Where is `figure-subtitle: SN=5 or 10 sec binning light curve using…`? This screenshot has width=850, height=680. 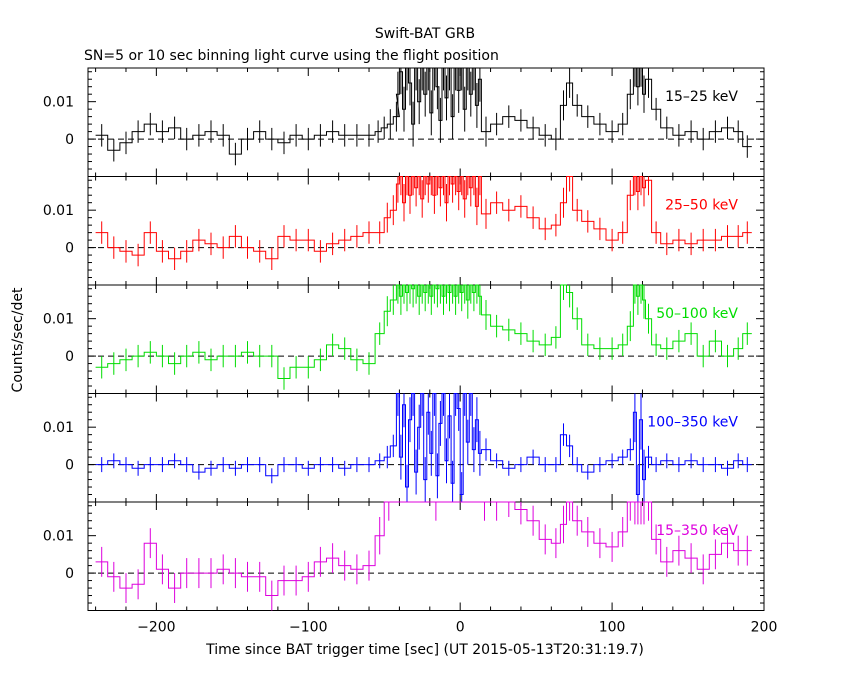
figure-subtitle: SN=5 or 10 sec binning light curve using… is located at coordinates (291, 56).